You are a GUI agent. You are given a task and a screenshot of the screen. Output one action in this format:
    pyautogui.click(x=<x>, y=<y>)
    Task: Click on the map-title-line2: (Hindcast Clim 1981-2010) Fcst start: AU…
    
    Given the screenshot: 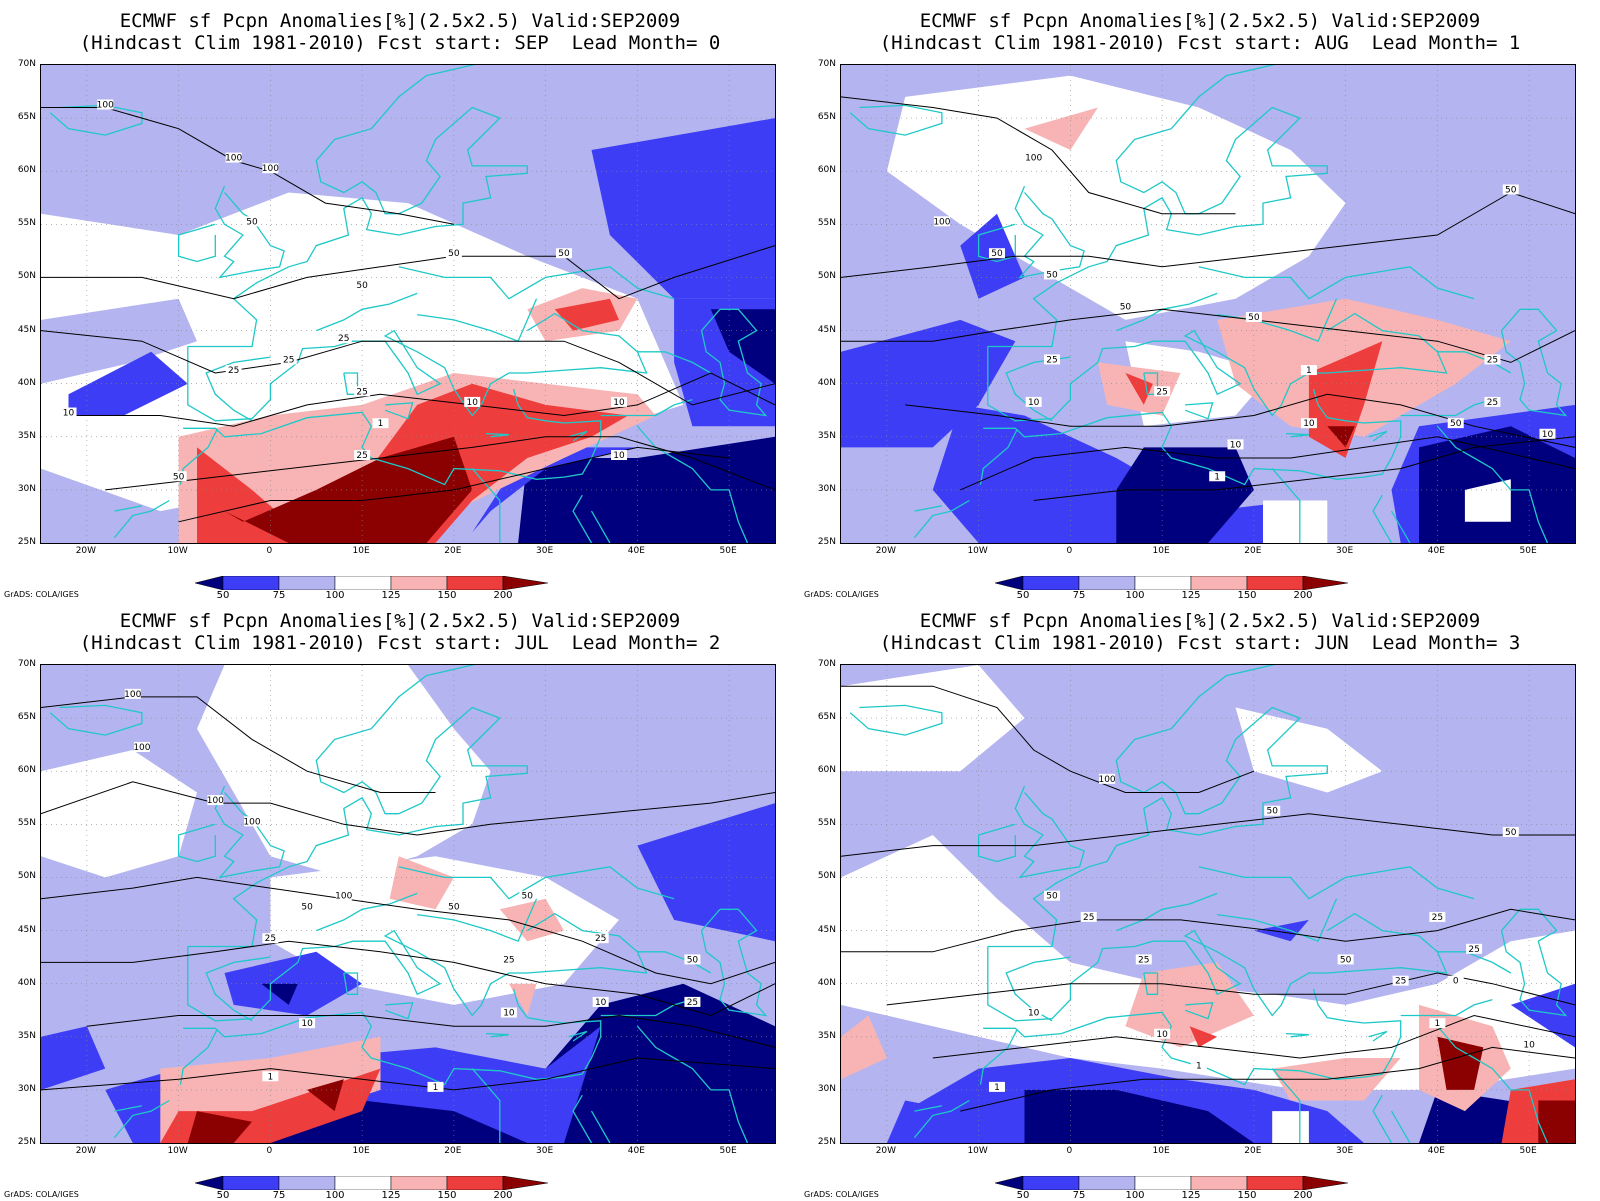 What is the action you would take?
    pyautogui.click(x=1200, y=43)
    